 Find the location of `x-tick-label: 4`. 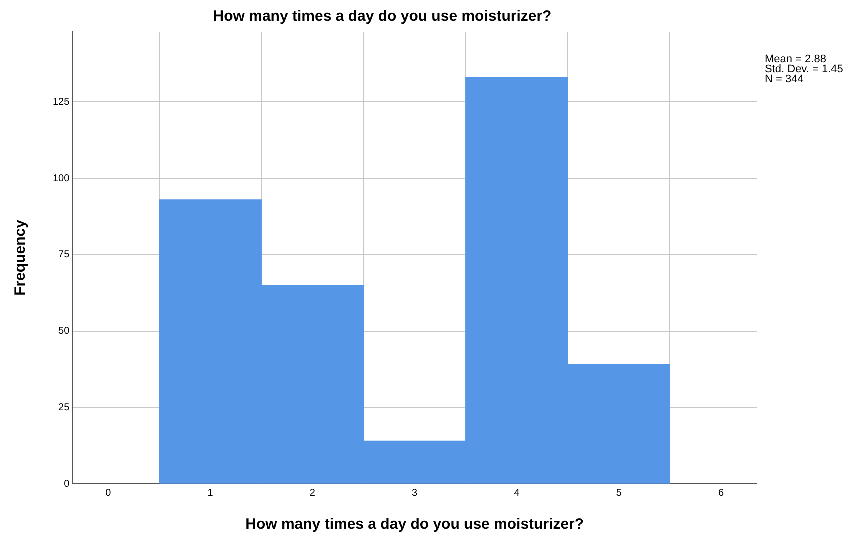

x-tick-label: 4 is located at coordinates (517, 493).